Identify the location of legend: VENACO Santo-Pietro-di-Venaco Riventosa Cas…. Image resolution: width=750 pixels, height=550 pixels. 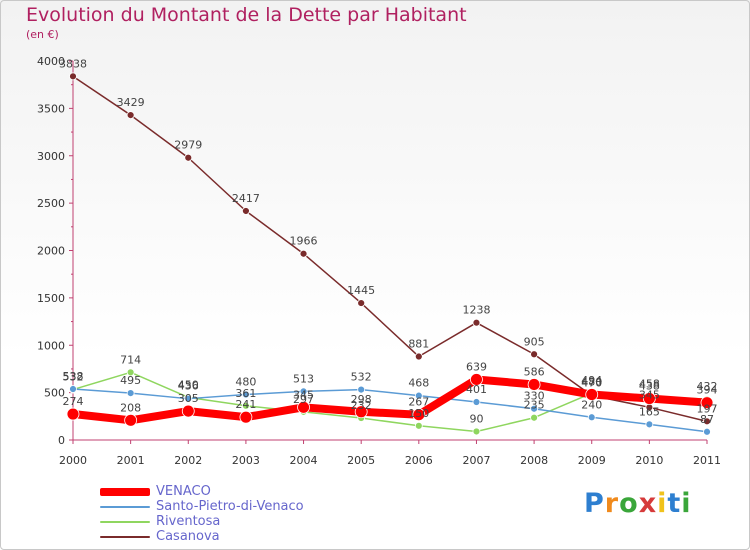
(202, 514).